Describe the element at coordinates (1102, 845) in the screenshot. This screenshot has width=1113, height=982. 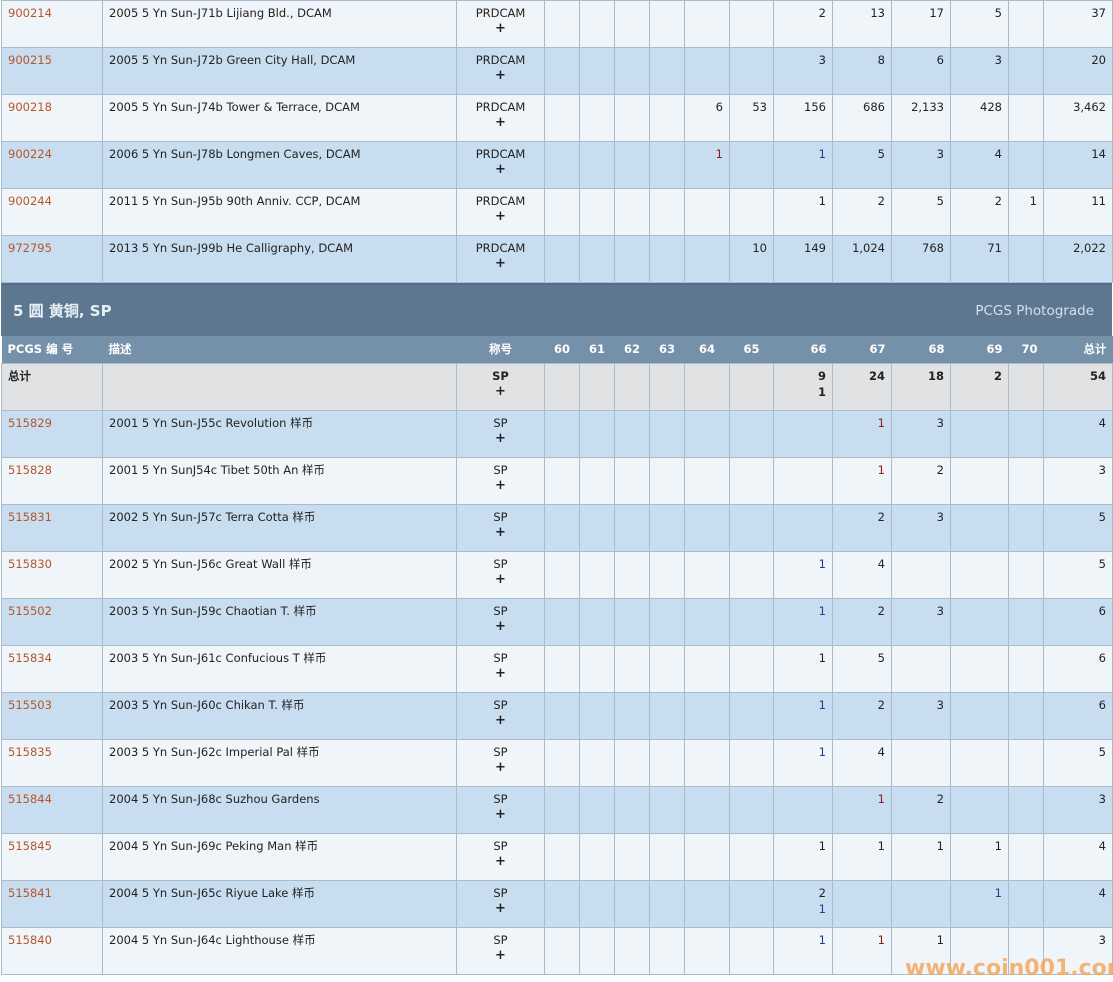
I see `row-total: 4` at that location.